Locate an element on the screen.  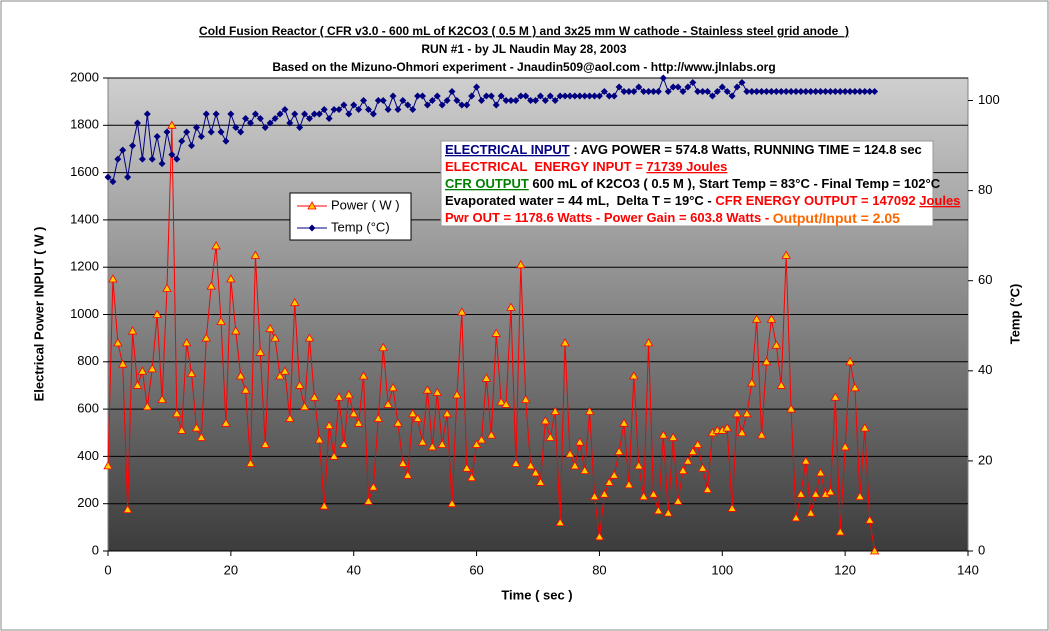
annotation-line: ELECTRICAL ENERGY INPUT = 71739 Joules is located at coordinates (586, 166).